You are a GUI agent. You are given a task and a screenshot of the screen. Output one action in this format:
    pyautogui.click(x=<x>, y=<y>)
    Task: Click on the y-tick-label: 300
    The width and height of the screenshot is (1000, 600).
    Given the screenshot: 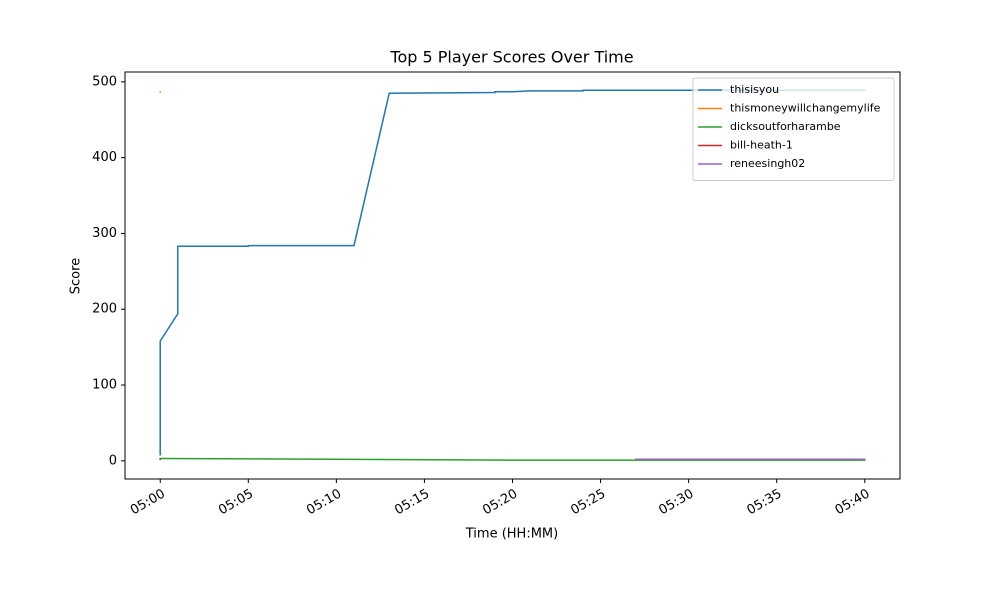 What is the action you would take?
    pyautogui.click(x=104, y=233)
    